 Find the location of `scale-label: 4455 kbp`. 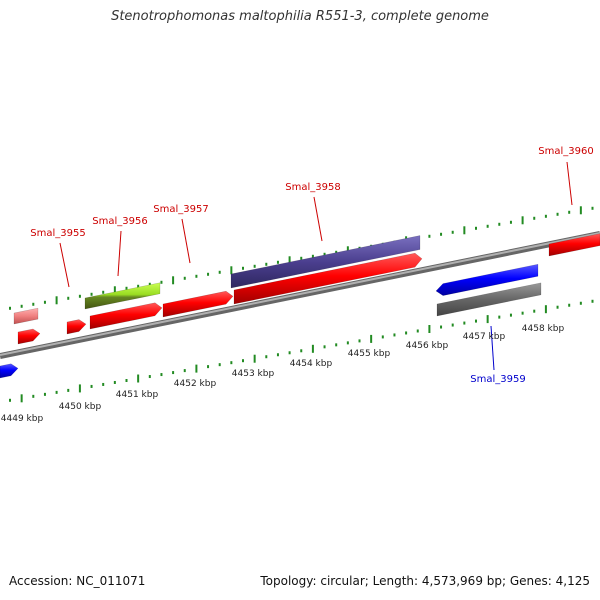

scale-label: 4455 kbp is located at coordinates (369, 354).